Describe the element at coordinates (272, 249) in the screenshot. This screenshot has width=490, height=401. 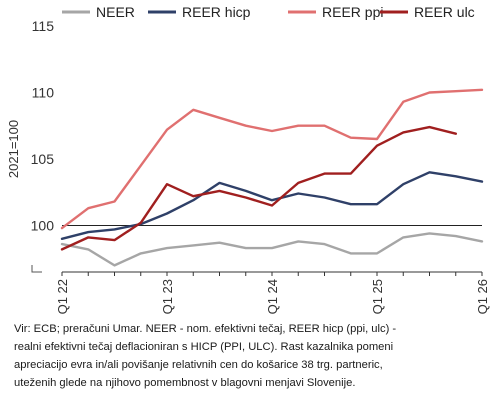
I see `series-line-neer` at that location.